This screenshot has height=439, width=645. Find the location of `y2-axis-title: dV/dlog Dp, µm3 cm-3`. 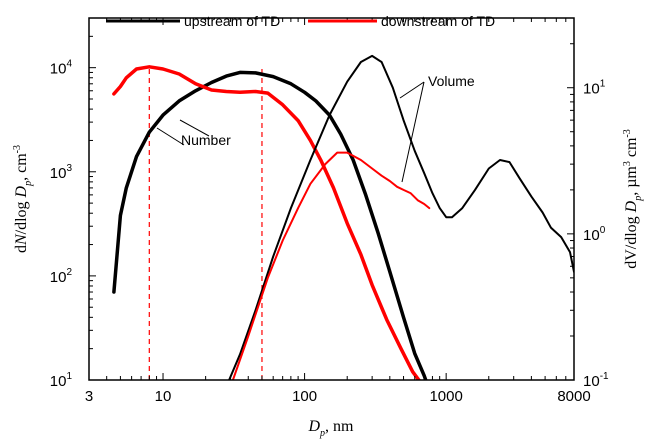

y2-axis-title: dV/dlog Dp, µm3 cm-3 is located at coordinates (633, 199).